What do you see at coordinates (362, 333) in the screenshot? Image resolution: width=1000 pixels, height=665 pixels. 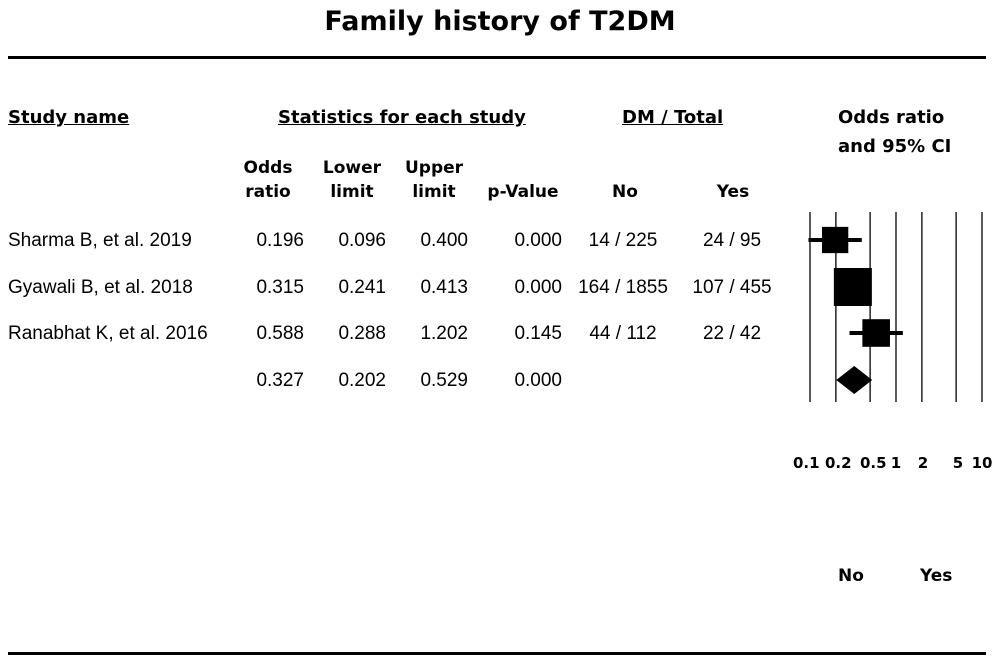 I see `row-3-lower: 0.288` at bounding box center [362, 333].